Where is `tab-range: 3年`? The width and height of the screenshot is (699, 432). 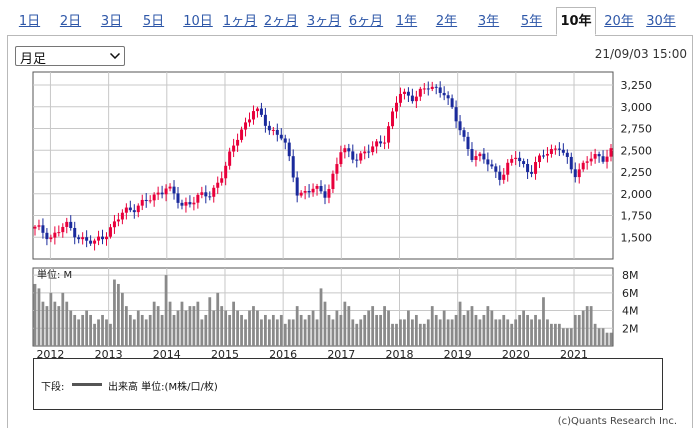 tab-range: 3年 is located at coordinates (488, 21).